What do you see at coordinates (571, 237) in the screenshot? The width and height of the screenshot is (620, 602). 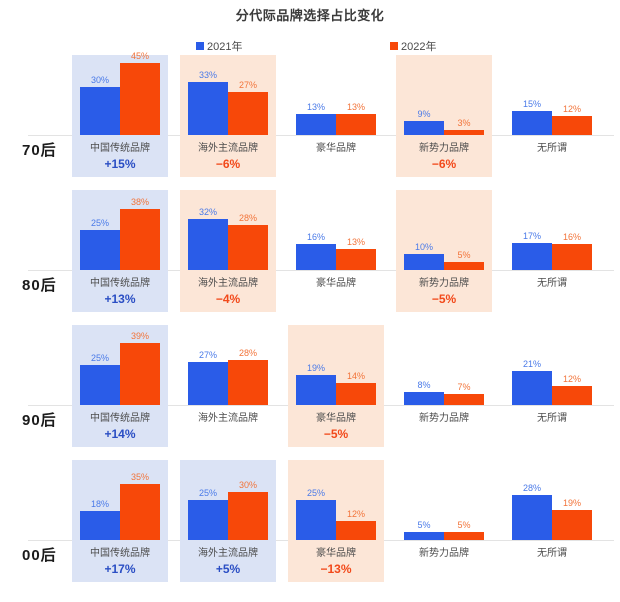 I see `bar-value-2022: 16%` at bounding box center [571, 237].